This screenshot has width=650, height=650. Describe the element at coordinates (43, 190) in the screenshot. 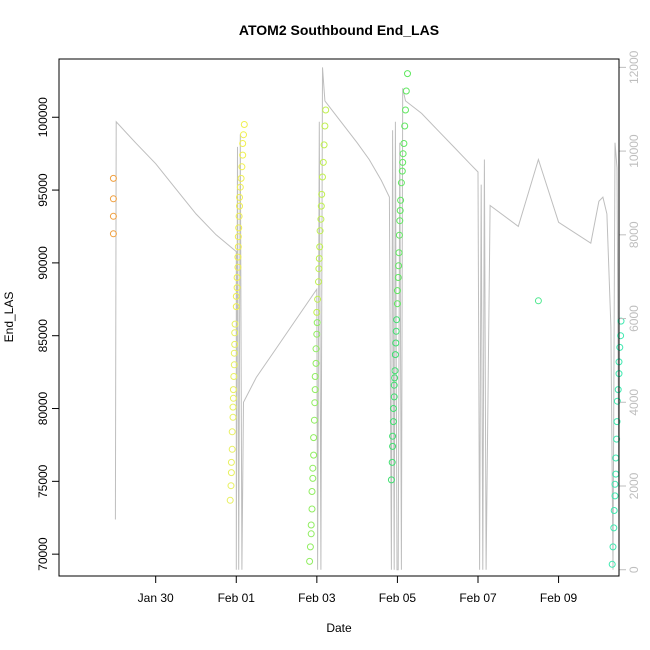

I see `y-tick-label: 95000` at that location.